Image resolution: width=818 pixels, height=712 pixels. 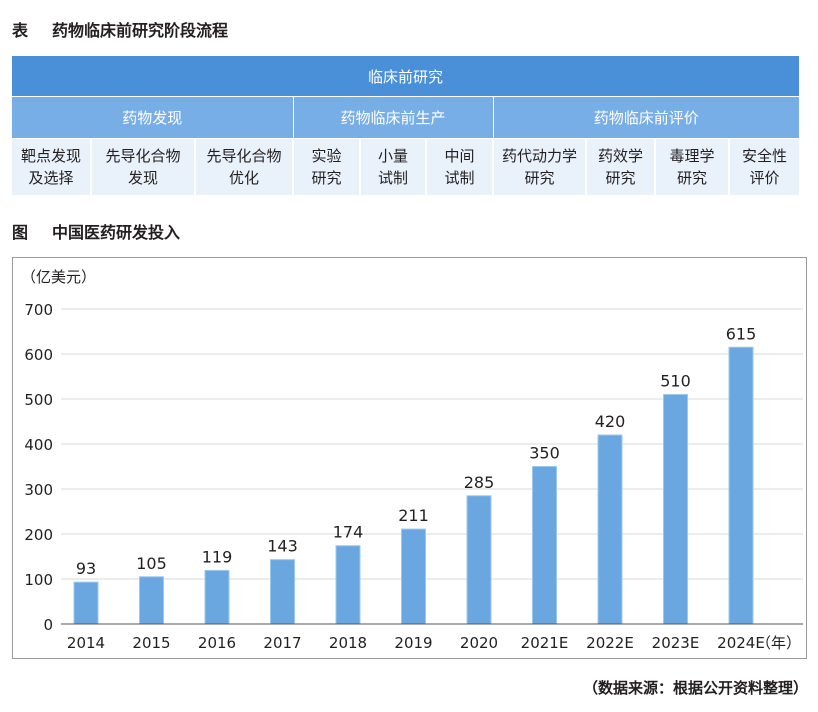 I want to click on x-tick-label: 2022E, so click(x=610, y=643).